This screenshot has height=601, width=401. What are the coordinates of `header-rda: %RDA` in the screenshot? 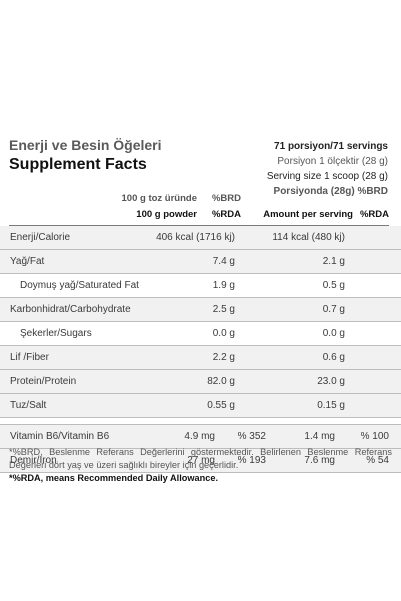 It's located at (226, 214).